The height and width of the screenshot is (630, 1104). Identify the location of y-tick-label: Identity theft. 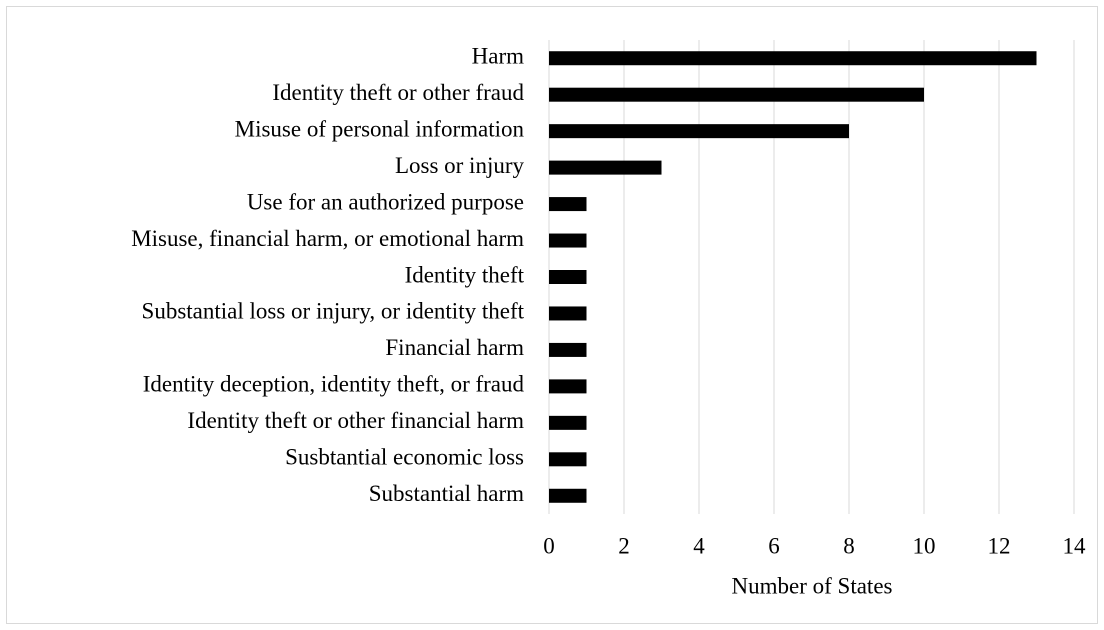
(465, 274).